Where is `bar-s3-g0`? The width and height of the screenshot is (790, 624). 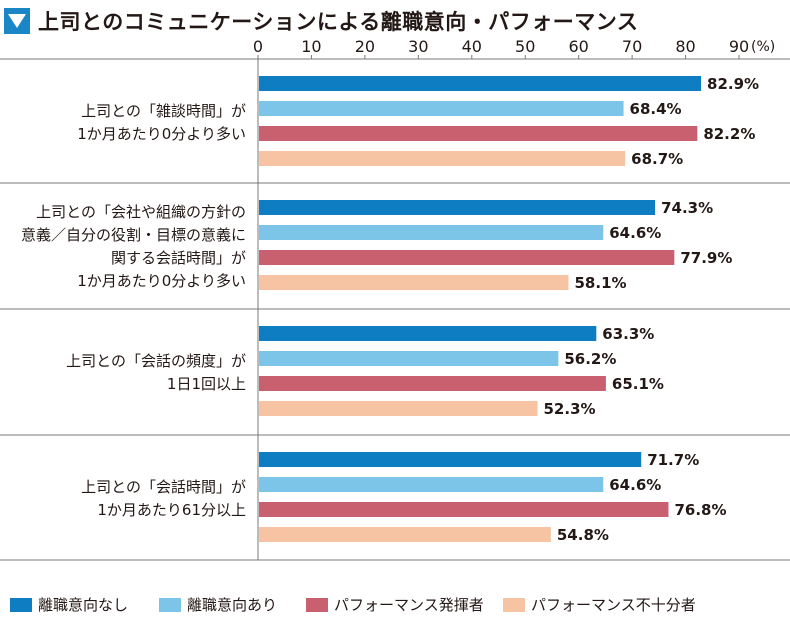
bar-s3-g0 is located at coordinates (442, 158).